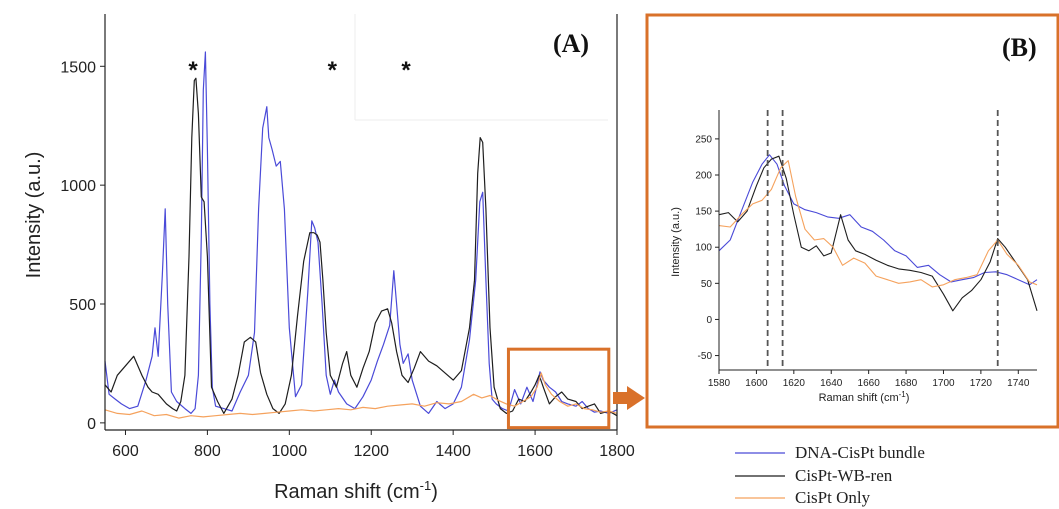 This screenshot has height=509, width=1059. I want to click on panel-b-x-tick-label: 1640, so click(831, 383).